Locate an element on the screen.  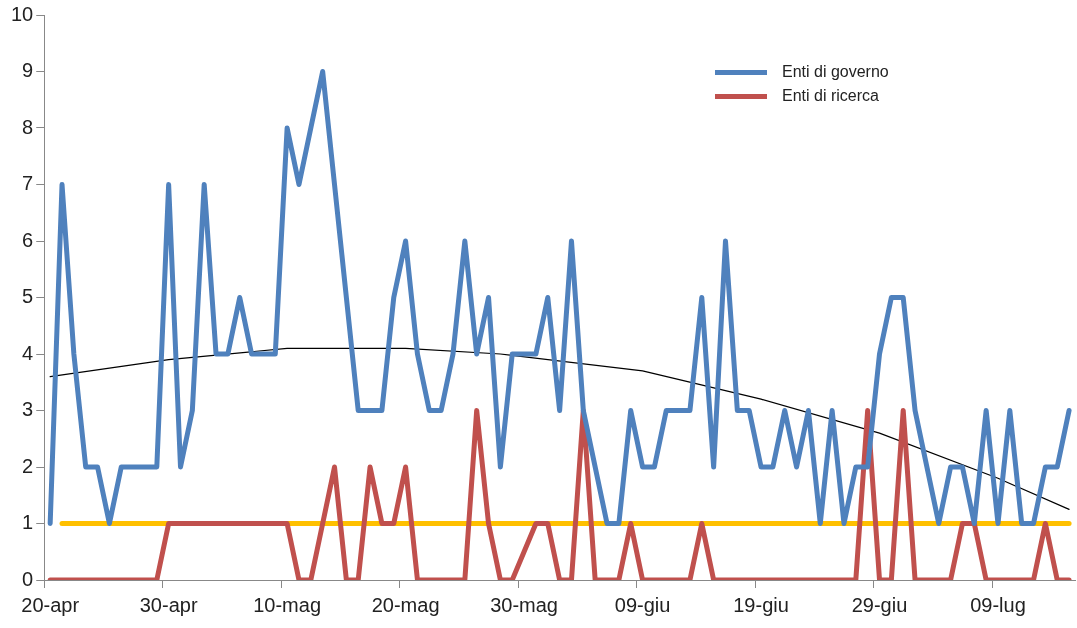
y-tick-label: 6 is located at coordinates (28, 239).